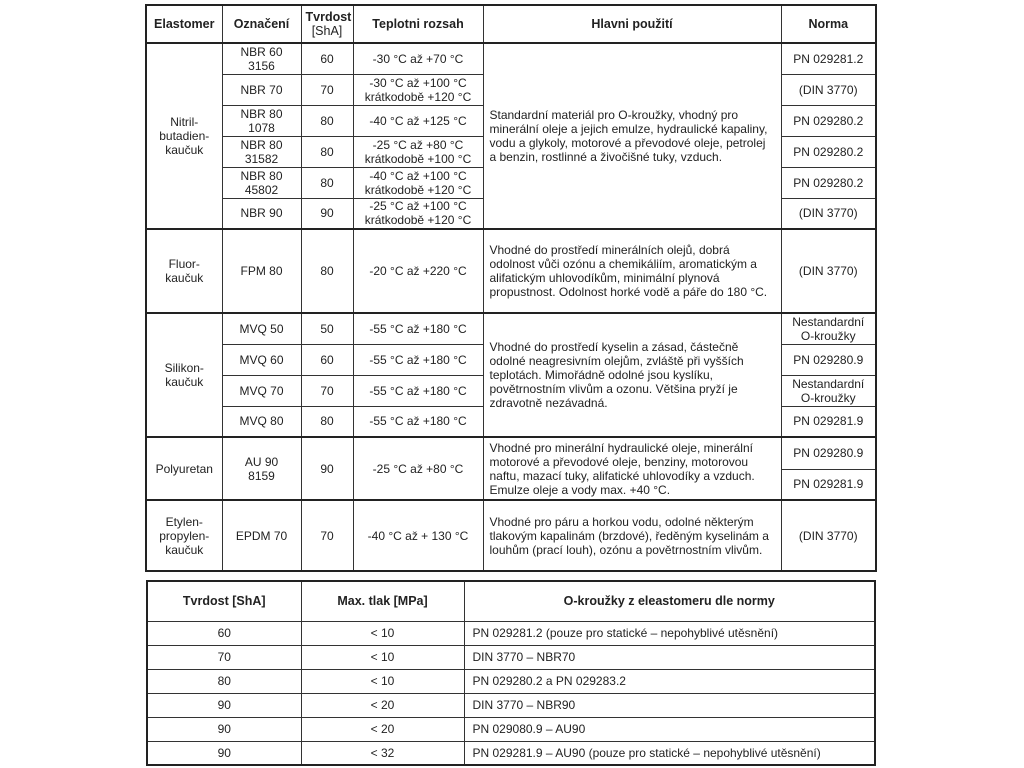  Describe the element at coordinates (669, 681) in the screenshot. I see `norma-cell: PN 029280.2 a PN 029283.2` at that location.